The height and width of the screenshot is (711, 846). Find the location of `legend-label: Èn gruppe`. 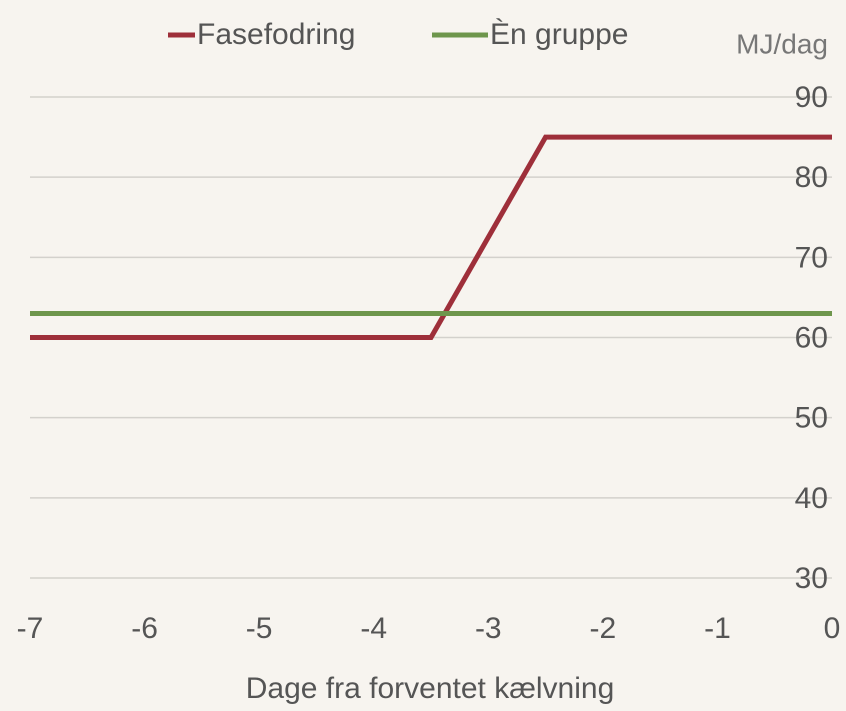

legend-label: Èn gruppe is located at coordinates (559, 34).